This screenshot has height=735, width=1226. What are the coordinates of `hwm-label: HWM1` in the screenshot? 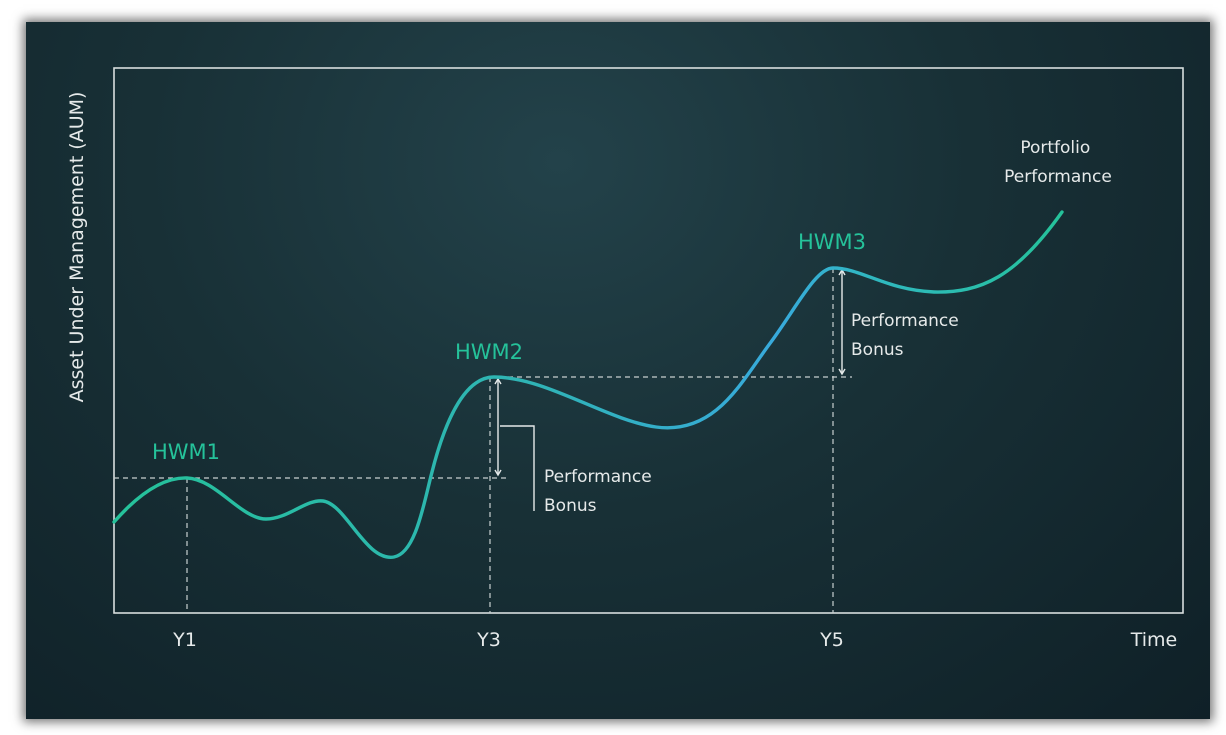 It's located at (186, 452).